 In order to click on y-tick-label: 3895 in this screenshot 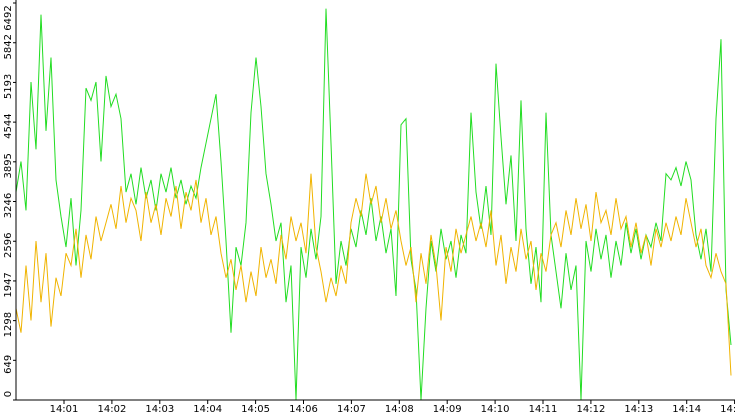, I will do `click(8, 165)`.